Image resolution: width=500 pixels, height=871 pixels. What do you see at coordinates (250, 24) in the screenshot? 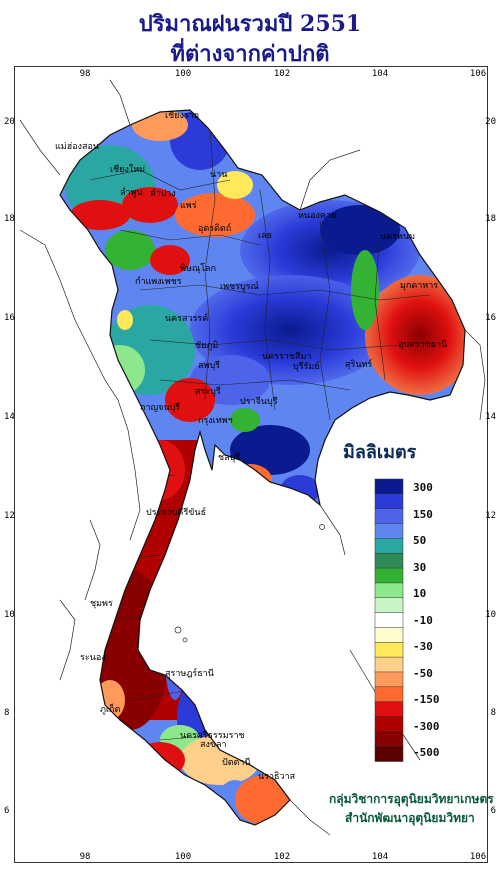
I see `map-title: ปริมาณฝนรวมปี 2551` at bounding box center [250, 24].